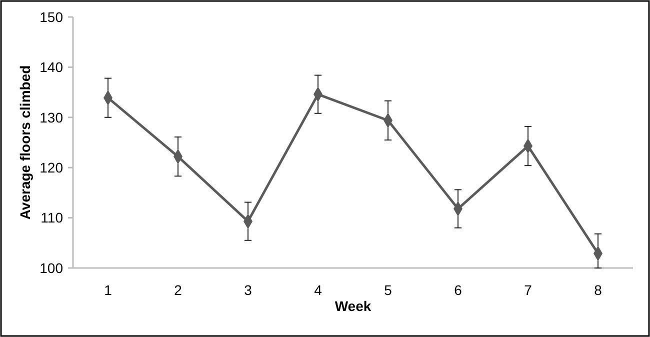 The height and width of the screenshot is (337, 650). What do you see at coordinates (528, 290) in the screenshot?
I see `x-tick-label: 7` at bounding box center [528, 290].